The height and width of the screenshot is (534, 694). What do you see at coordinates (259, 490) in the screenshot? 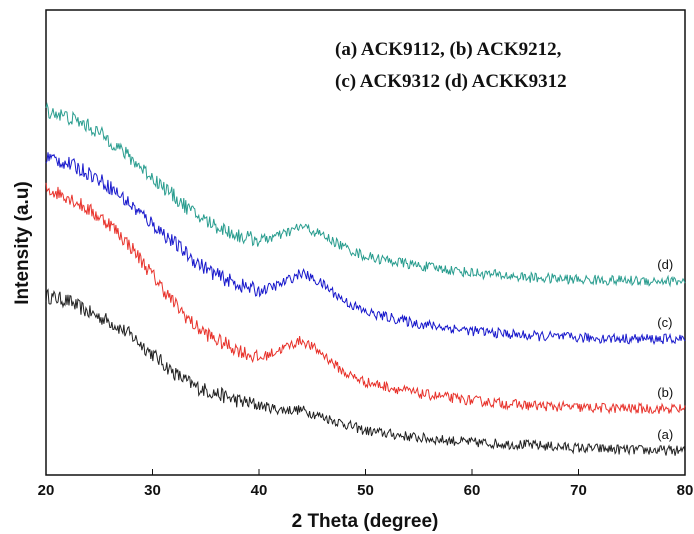
I see `x-tick-label-40: 40` at bounding box center [259, 490].